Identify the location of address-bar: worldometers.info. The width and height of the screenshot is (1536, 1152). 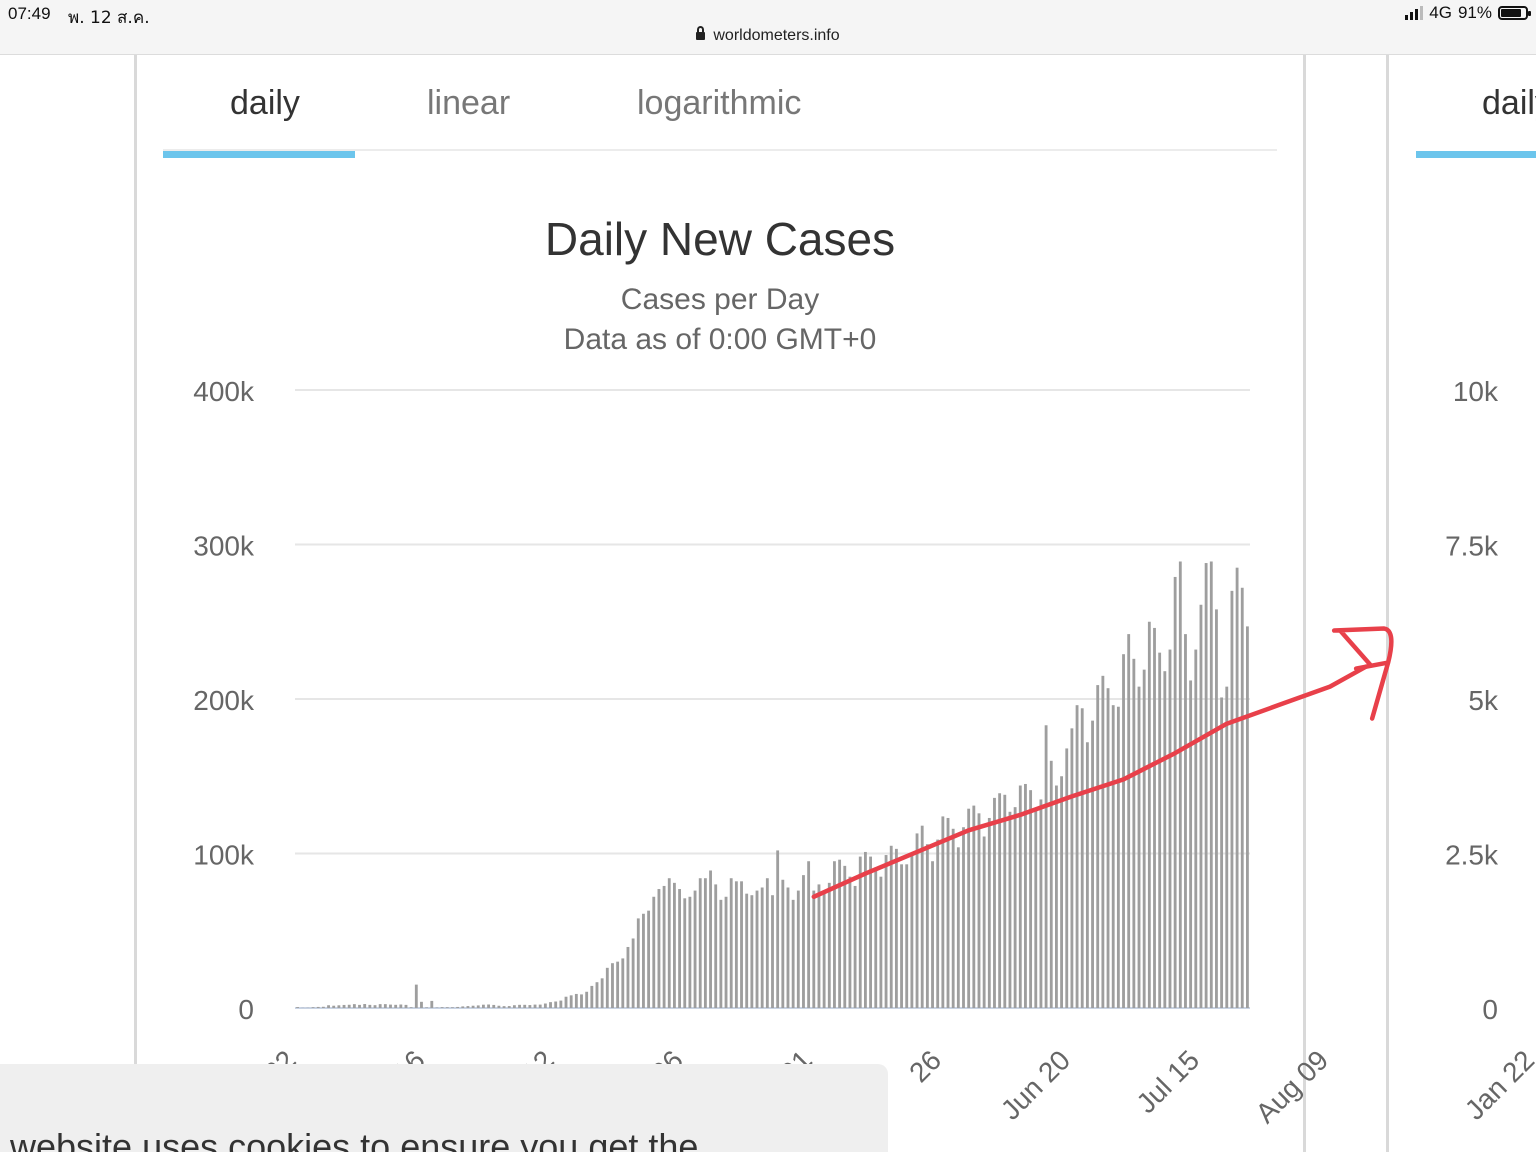
(768, 35).